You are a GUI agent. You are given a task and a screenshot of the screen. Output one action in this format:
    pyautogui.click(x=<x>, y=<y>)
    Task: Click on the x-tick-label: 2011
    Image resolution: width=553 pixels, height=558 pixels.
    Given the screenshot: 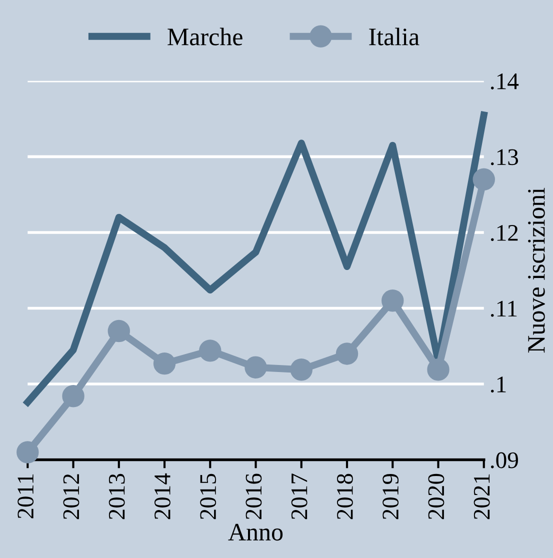 What is the action you would take?
    pyautogui.click(x=26, y=496)
    